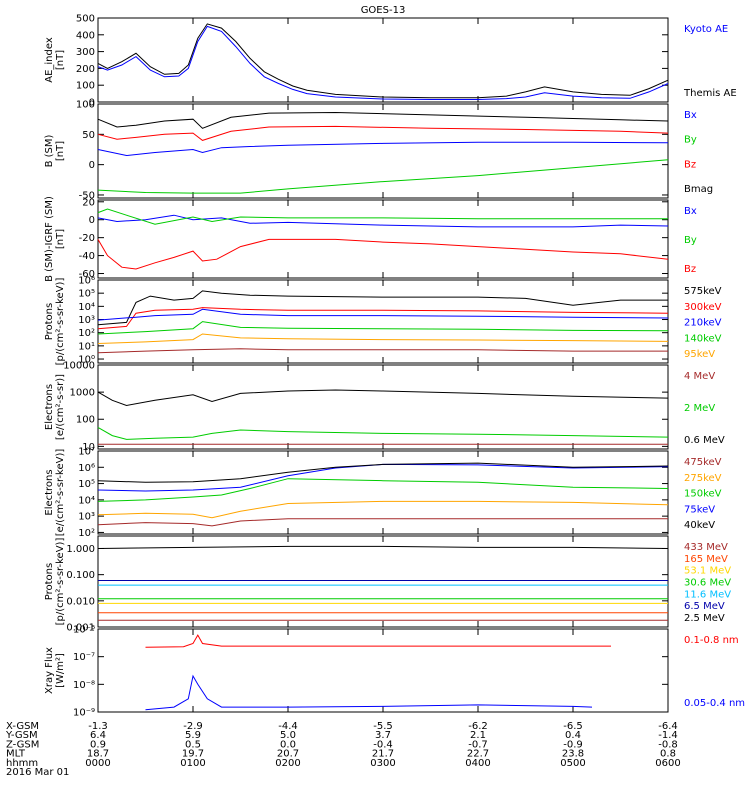 This screenshot has width=750, height=800. Describe the element at coordinates (383, 735) in the screenshot. I see `footer-cell: 3.7` at that location.